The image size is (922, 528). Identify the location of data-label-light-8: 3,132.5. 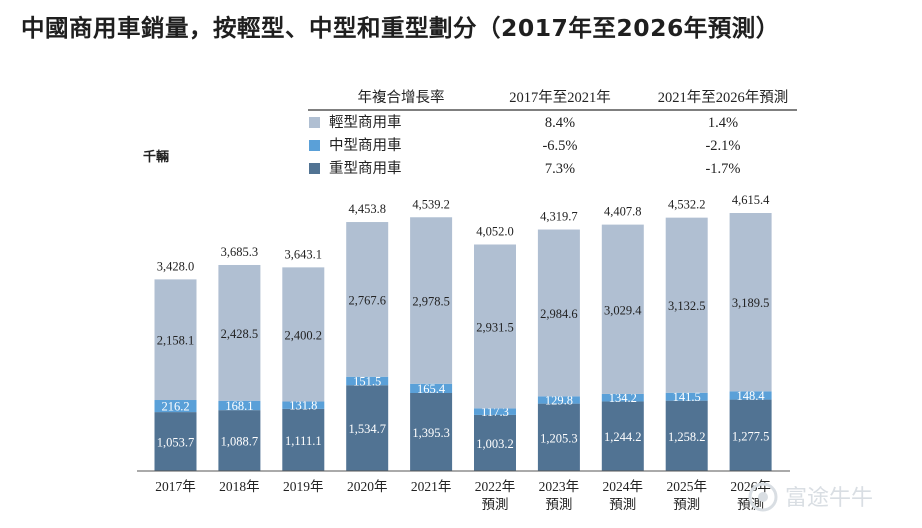
(687, 306).